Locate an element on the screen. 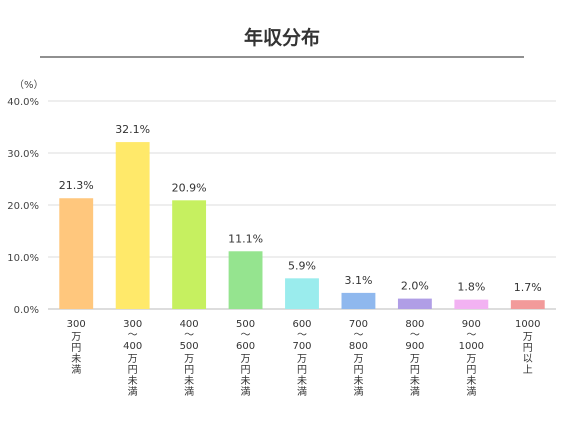 This screenshot has width=564, height=431. category-label: 400～500 万円未満 is located at coordinates (189, 358).